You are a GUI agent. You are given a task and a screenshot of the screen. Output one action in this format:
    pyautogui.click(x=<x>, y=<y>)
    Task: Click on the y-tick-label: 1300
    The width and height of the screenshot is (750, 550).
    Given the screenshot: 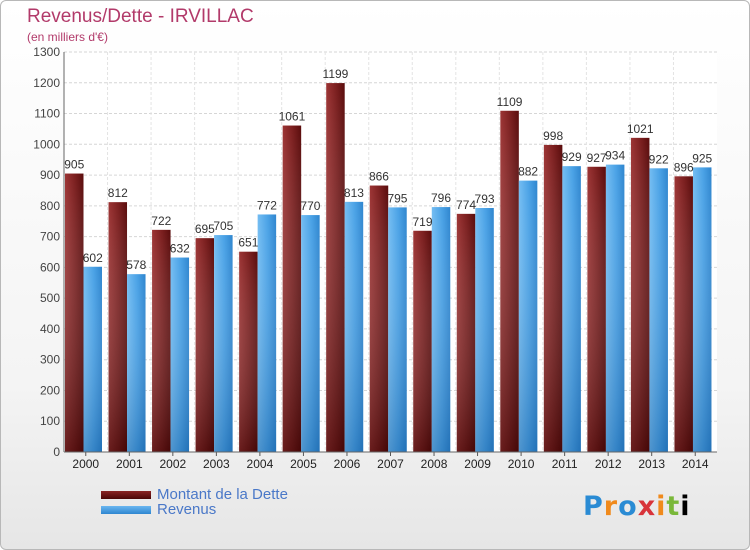 What is the action you would take?
    pyautogui.click(x=46, y=52)
    